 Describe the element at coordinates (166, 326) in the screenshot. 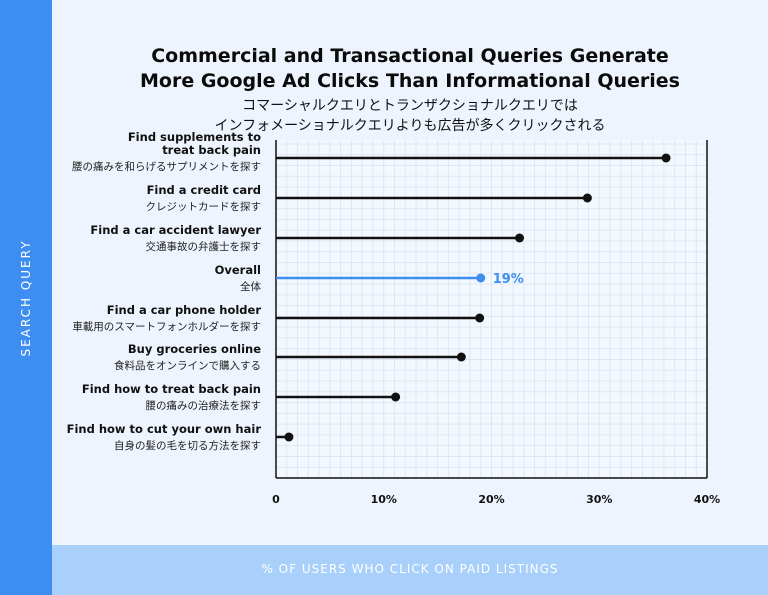

I see `category-label-ja: 車載用のスマートフォンホルダーを探す` at that location.